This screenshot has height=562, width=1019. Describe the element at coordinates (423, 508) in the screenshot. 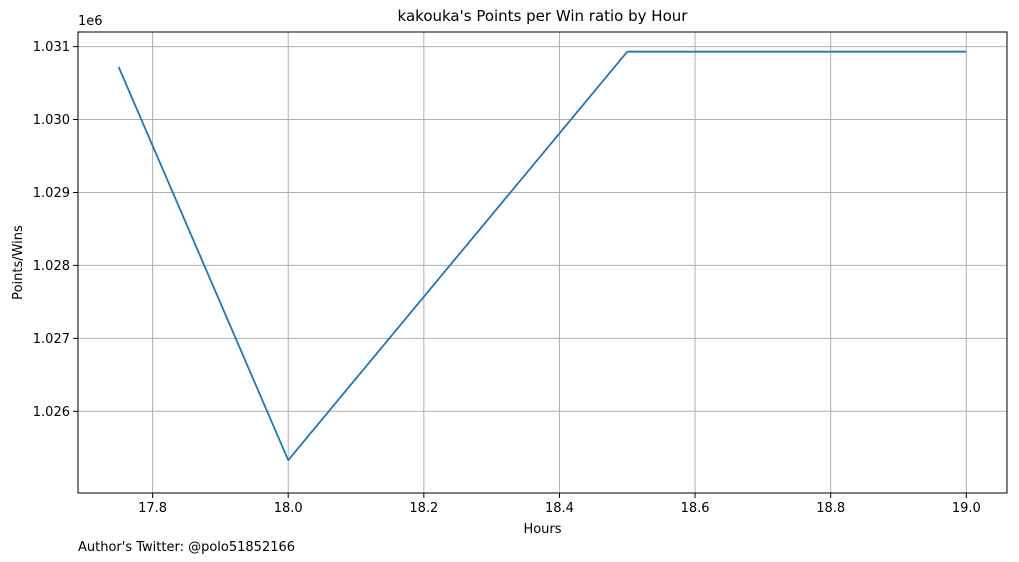

I see `x-tick-label: 18.2` at that location.